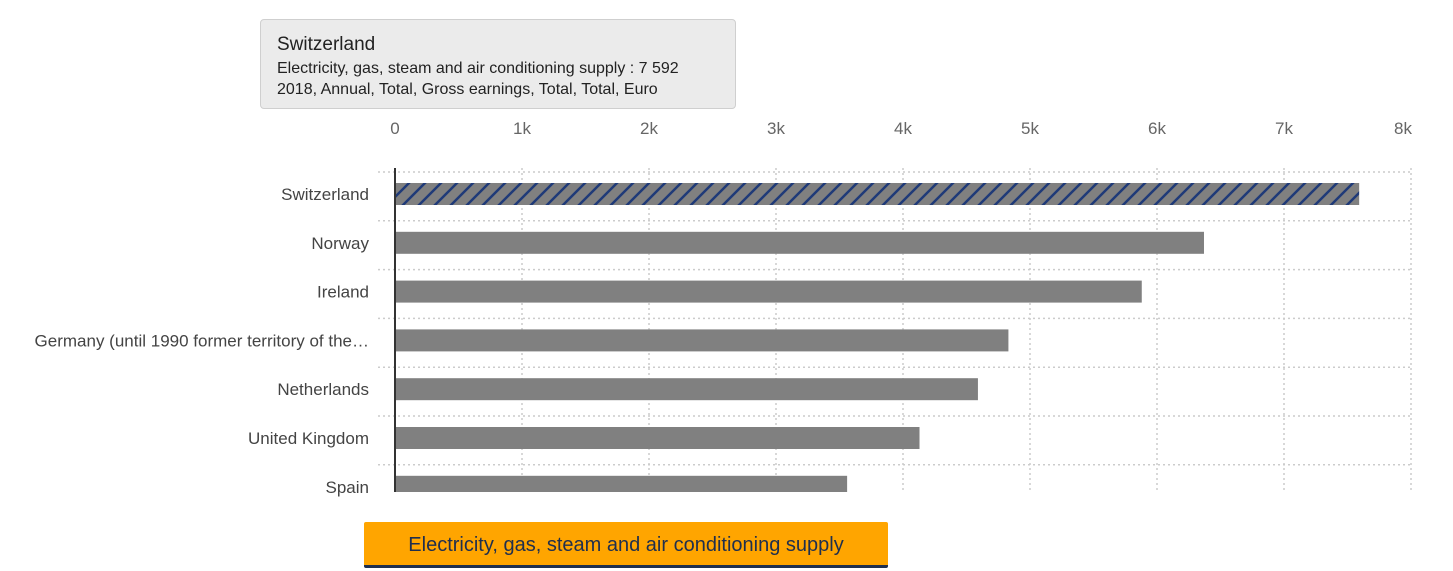 This screenshot has height=571, width=1453. I want to click on x-tick-label: 7k, so click(1284, 128).